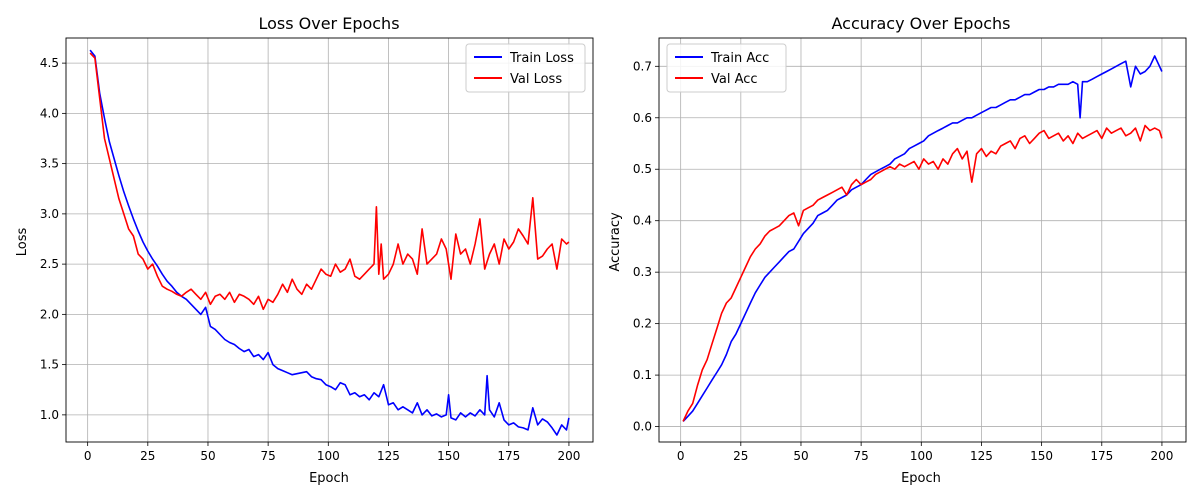 This screenshot has height=500, width=1200. Describe the element at coordinates (642, 66) in the screenshot. I see `accuracy-chart-y-tick-label: 0.7` at that location.